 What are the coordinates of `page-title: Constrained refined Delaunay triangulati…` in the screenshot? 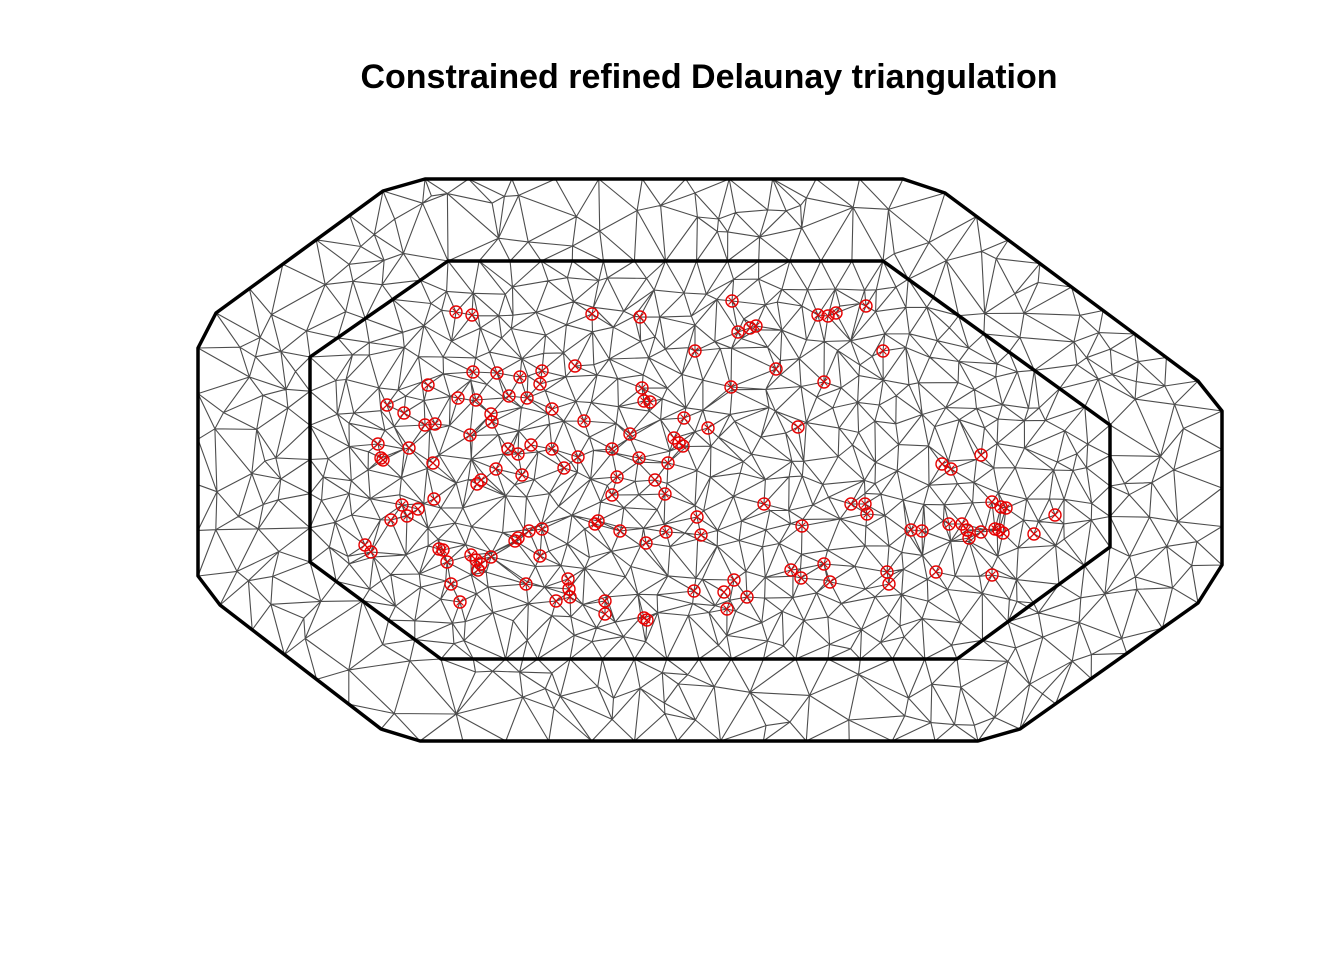 It's located at (709, 77).